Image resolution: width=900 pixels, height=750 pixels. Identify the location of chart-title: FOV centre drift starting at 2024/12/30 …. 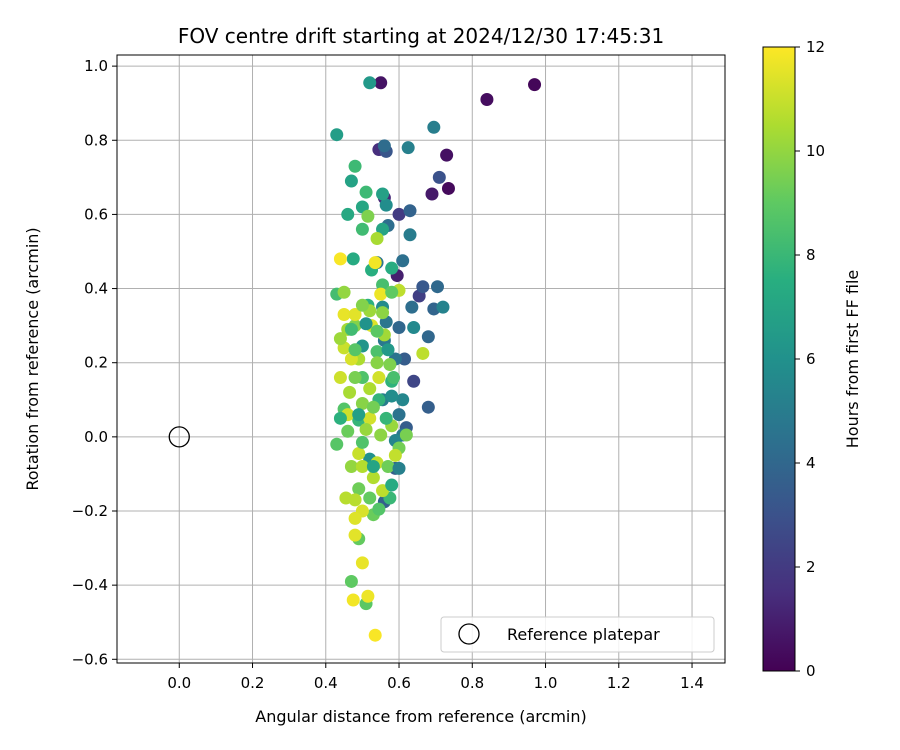
(421, 36).